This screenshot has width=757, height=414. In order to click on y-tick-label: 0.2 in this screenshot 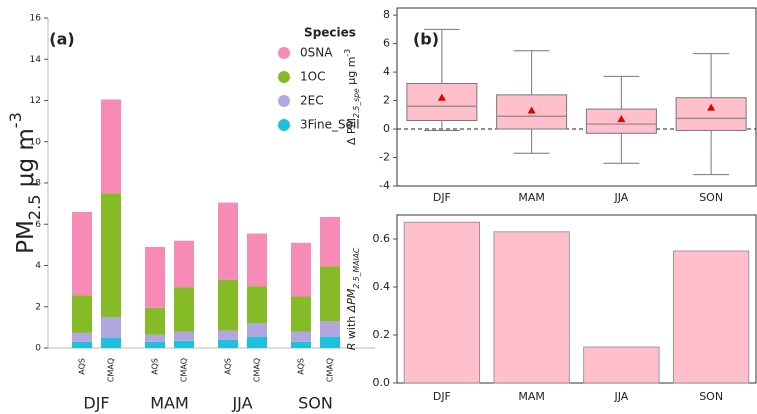, I will do `click(382, 334)`.